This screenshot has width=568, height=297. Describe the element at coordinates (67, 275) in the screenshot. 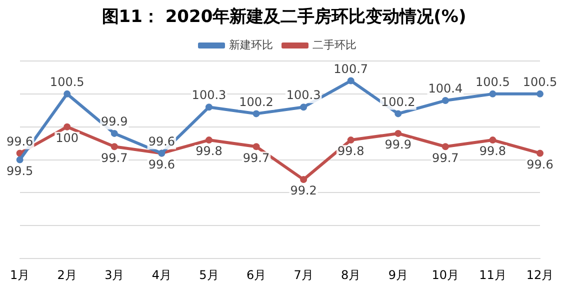

I see `x-tick-label: 2月` at that location.